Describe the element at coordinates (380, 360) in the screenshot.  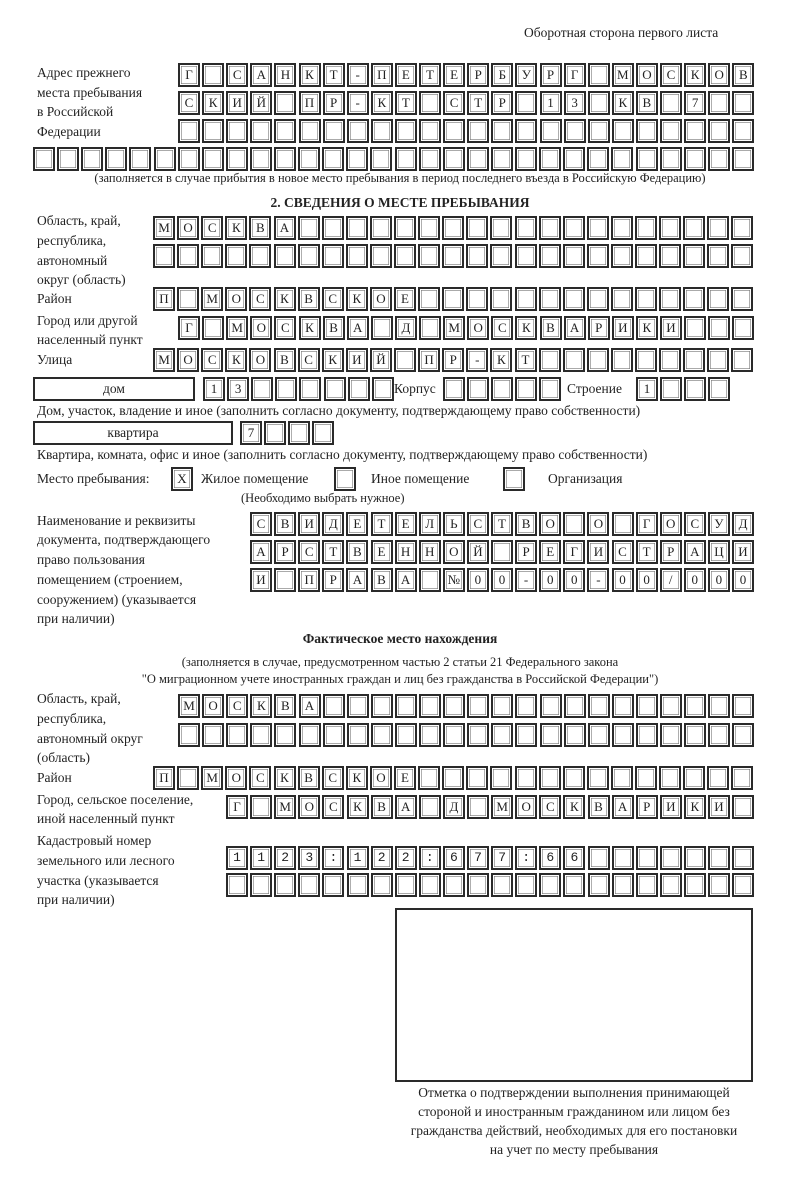
I see `char-cell: Й` at that location.